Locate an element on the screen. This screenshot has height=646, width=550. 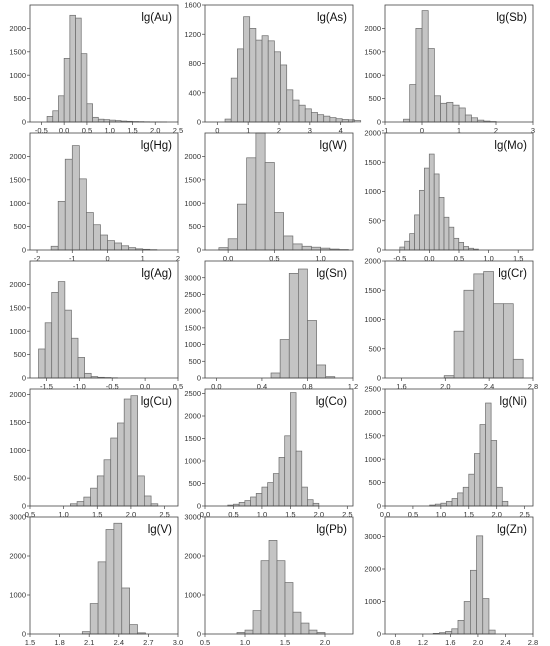
histogram-panel: 0 1 2 3 4 0 400 800 1200 1600 lg(As) is located at coordinates (273, 68).